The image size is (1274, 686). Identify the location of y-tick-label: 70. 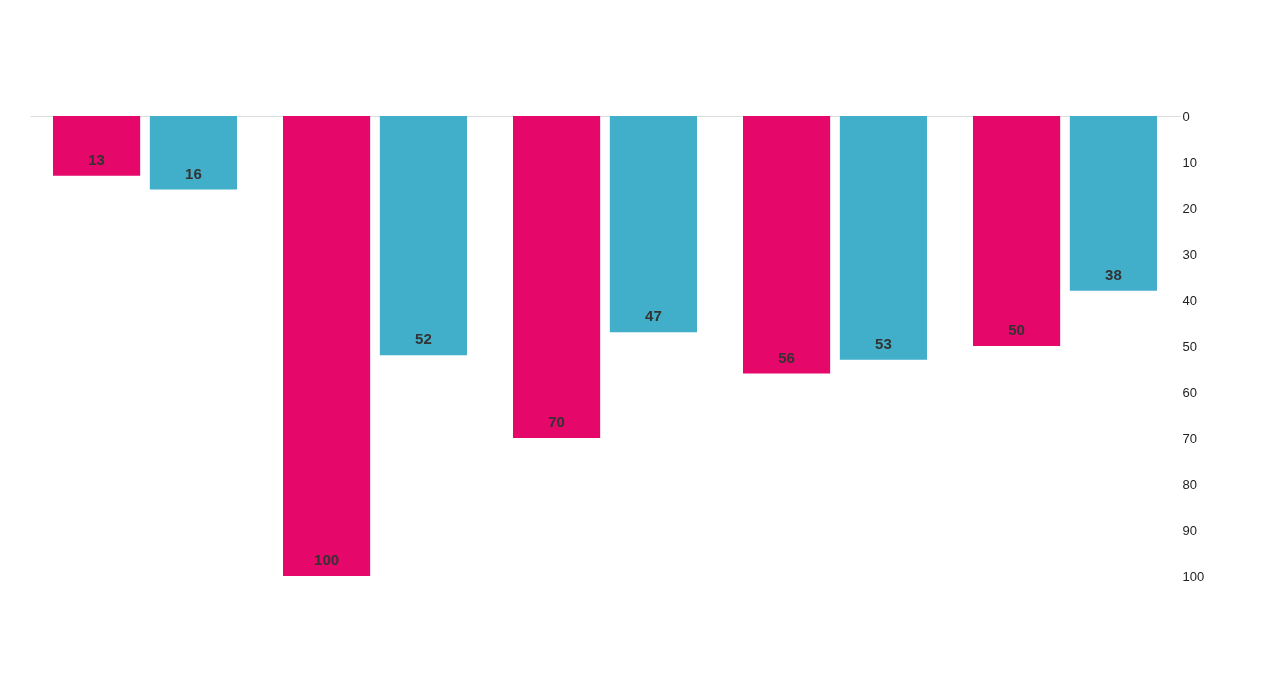
(1189, 438).